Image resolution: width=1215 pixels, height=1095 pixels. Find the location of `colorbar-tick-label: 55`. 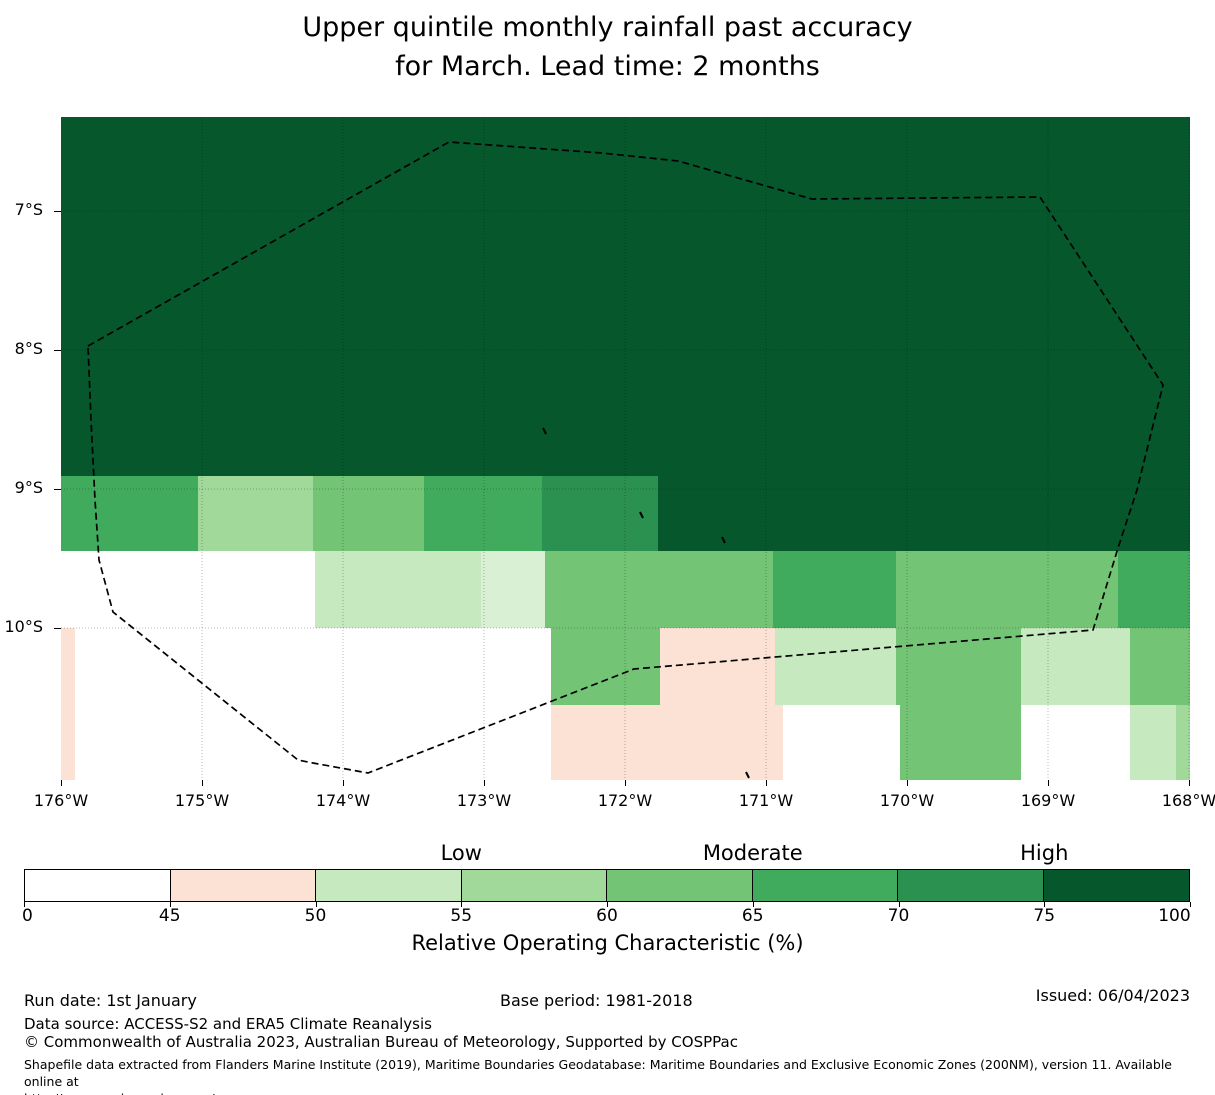

colorbar-tick-label: 55 is located at coordinates (461, 916).